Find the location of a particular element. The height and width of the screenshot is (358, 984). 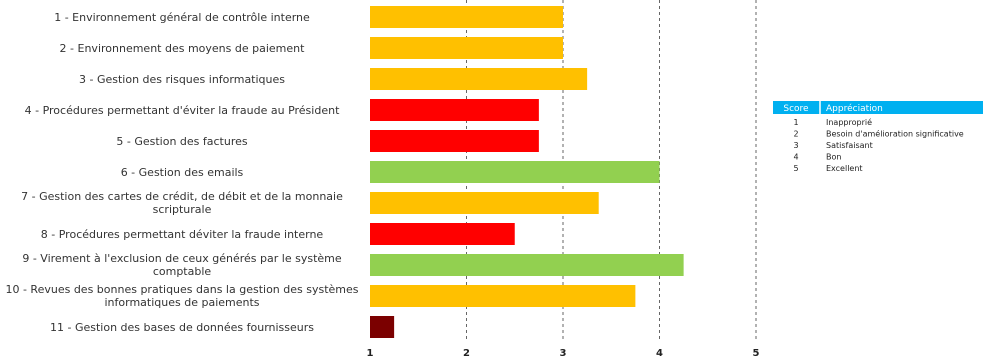

legend-score: 3 is located at coordinates (795, 145).